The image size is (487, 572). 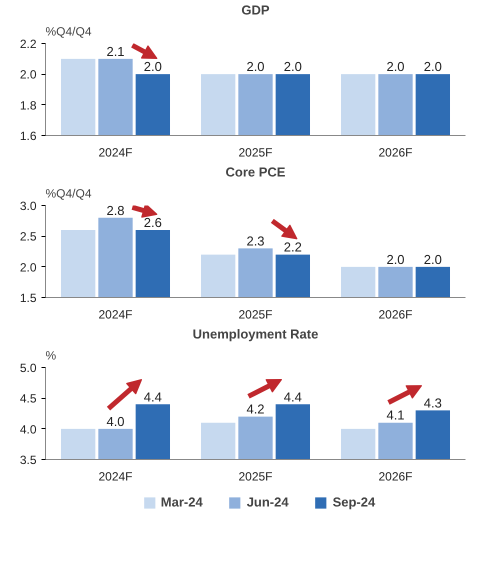 What do you see at coordinates (28, 460) in the screenshot?
I see `y-tick-label: 3.5` at bounding box center [28, 460].